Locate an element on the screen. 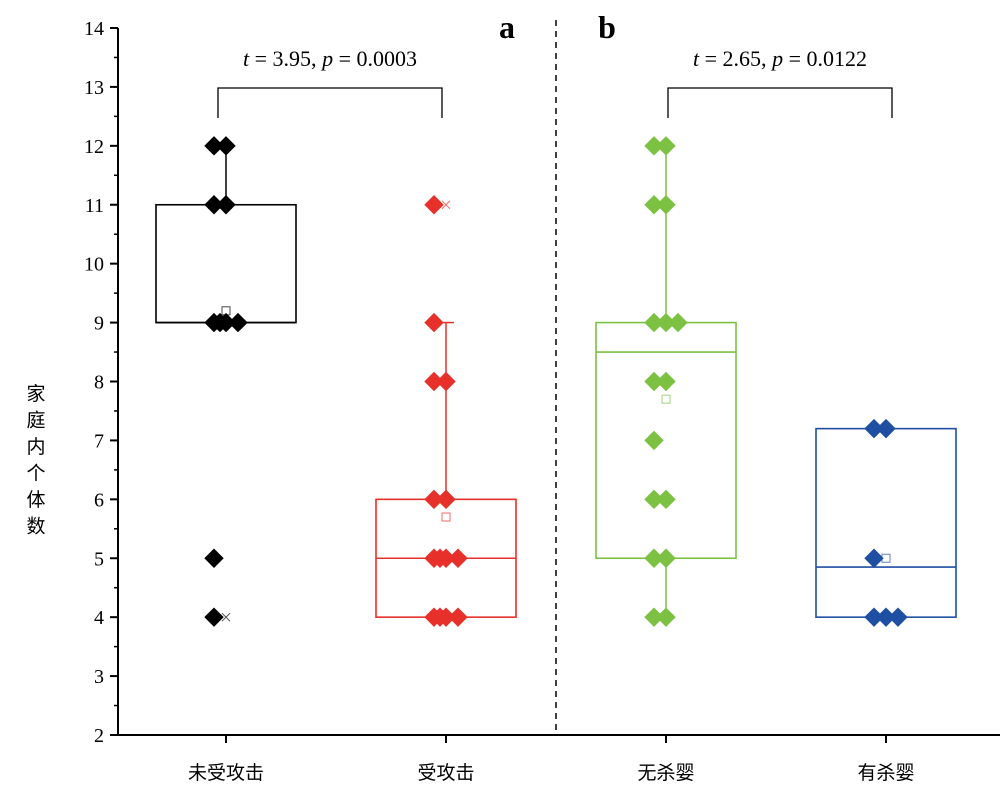 The height and width of the screenshot is (801, 1000). stat-annotation: t = 2.65, p = 0.0122 is located at coordinates (780, 58).